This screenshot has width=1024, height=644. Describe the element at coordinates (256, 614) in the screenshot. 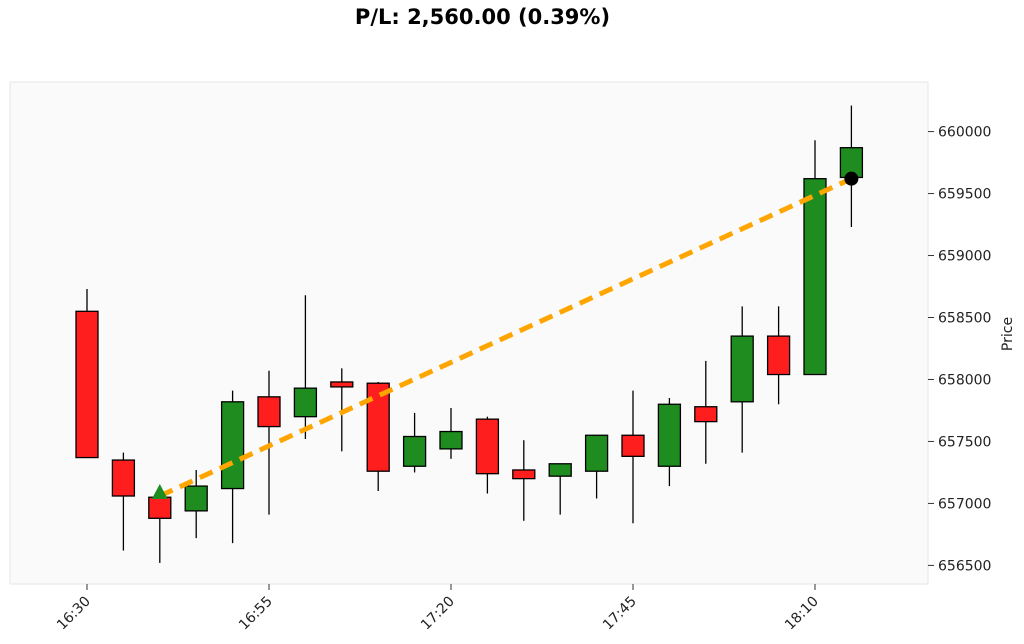

I see `x-tick-label: 16:55` at that location.